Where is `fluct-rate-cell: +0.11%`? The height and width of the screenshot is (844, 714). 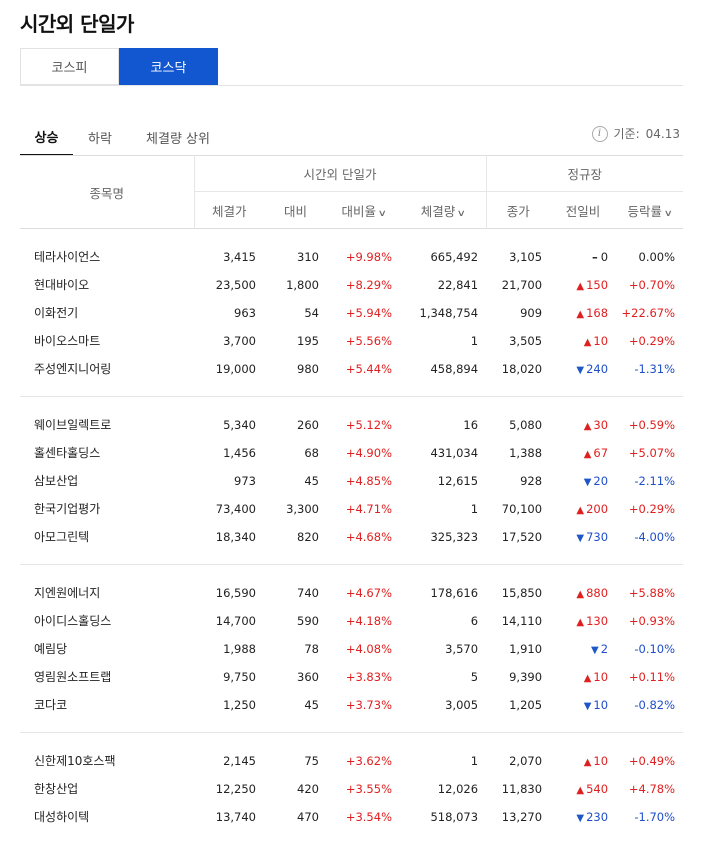
fluct-rate-cell: +0.11% is located at coordinates (652, 676).